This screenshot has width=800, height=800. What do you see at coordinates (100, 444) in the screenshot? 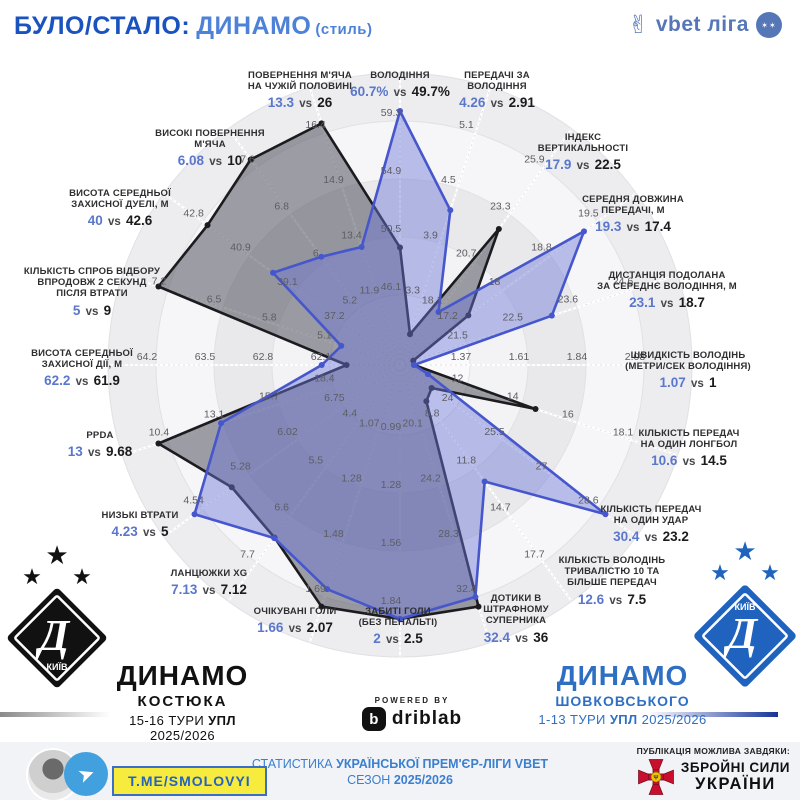
I see `stat-label-14: PPDA 13 vs 9.68` at bounding box center [100, 444].